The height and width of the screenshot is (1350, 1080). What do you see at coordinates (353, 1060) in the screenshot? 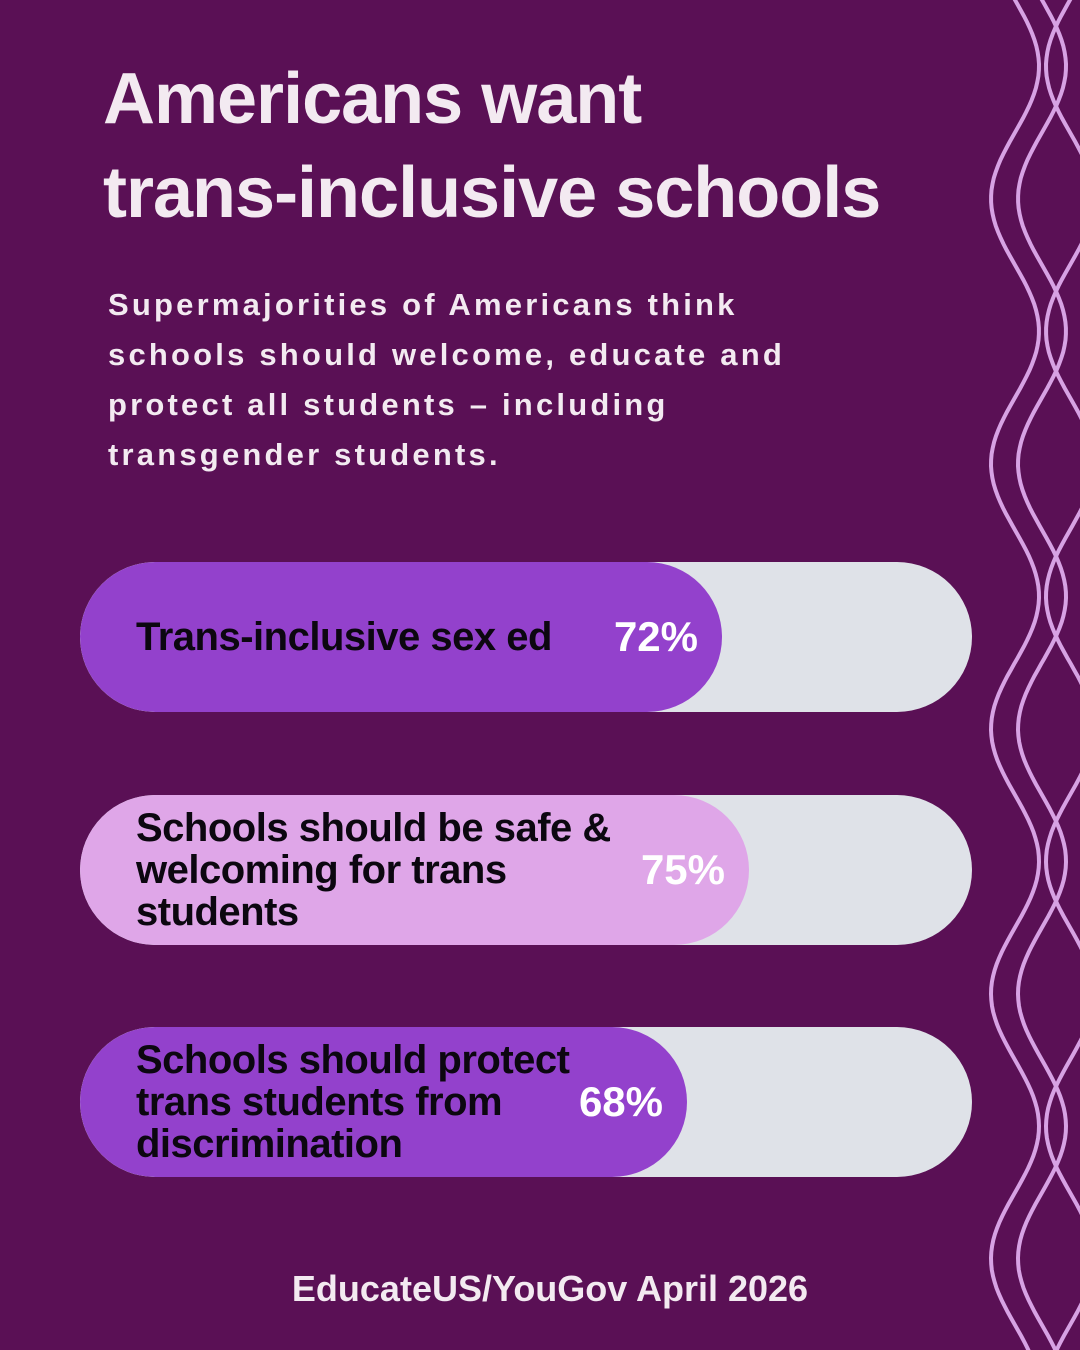
I see `category-label-line: Schools should protect` at bounding box center [353, 1060].